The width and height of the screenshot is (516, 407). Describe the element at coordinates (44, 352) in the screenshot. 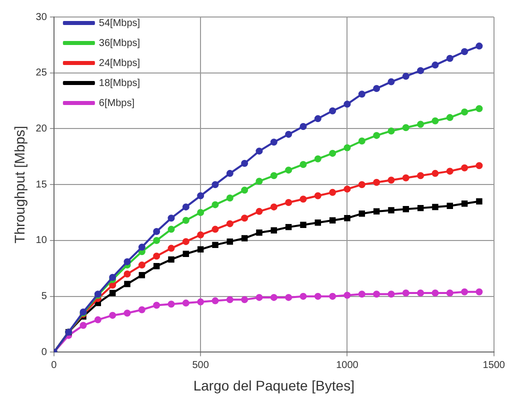

I see `y-tick-label: 0` at that location.